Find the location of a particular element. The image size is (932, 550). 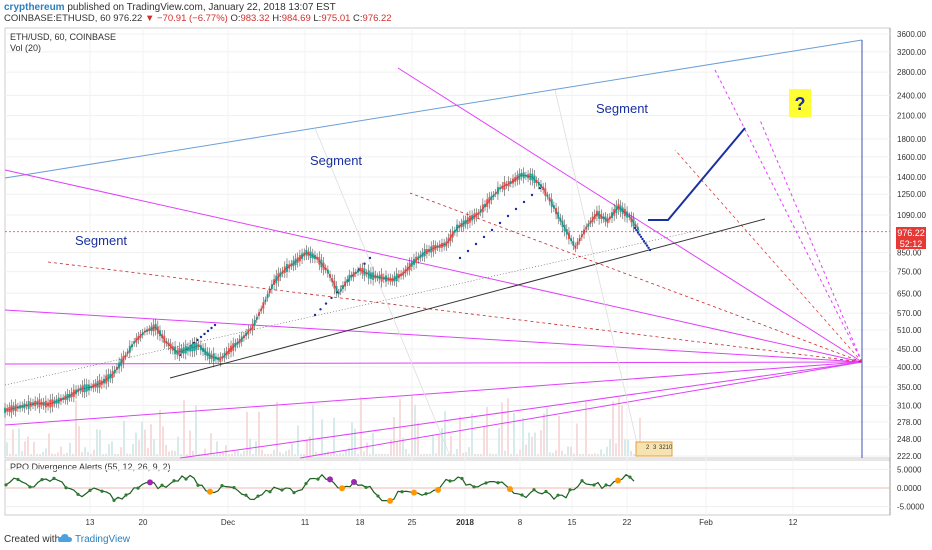

open-value: 983.32 is located at coordinates (255, 18).